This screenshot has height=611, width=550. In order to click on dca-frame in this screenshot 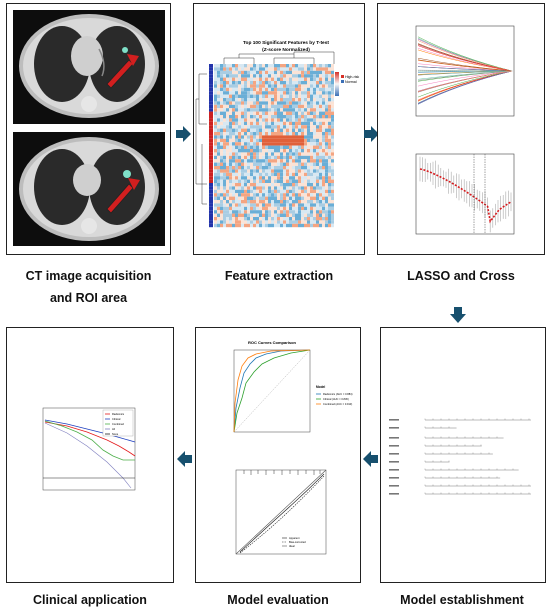, I will do `click(89, 449)`.